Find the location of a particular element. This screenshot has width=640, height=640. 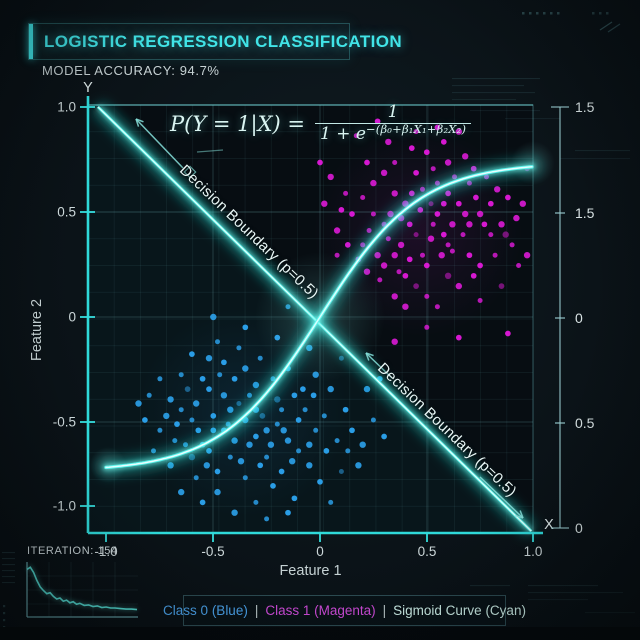

y-axis-title: Feature 2 is located at coordinates (37, 330).